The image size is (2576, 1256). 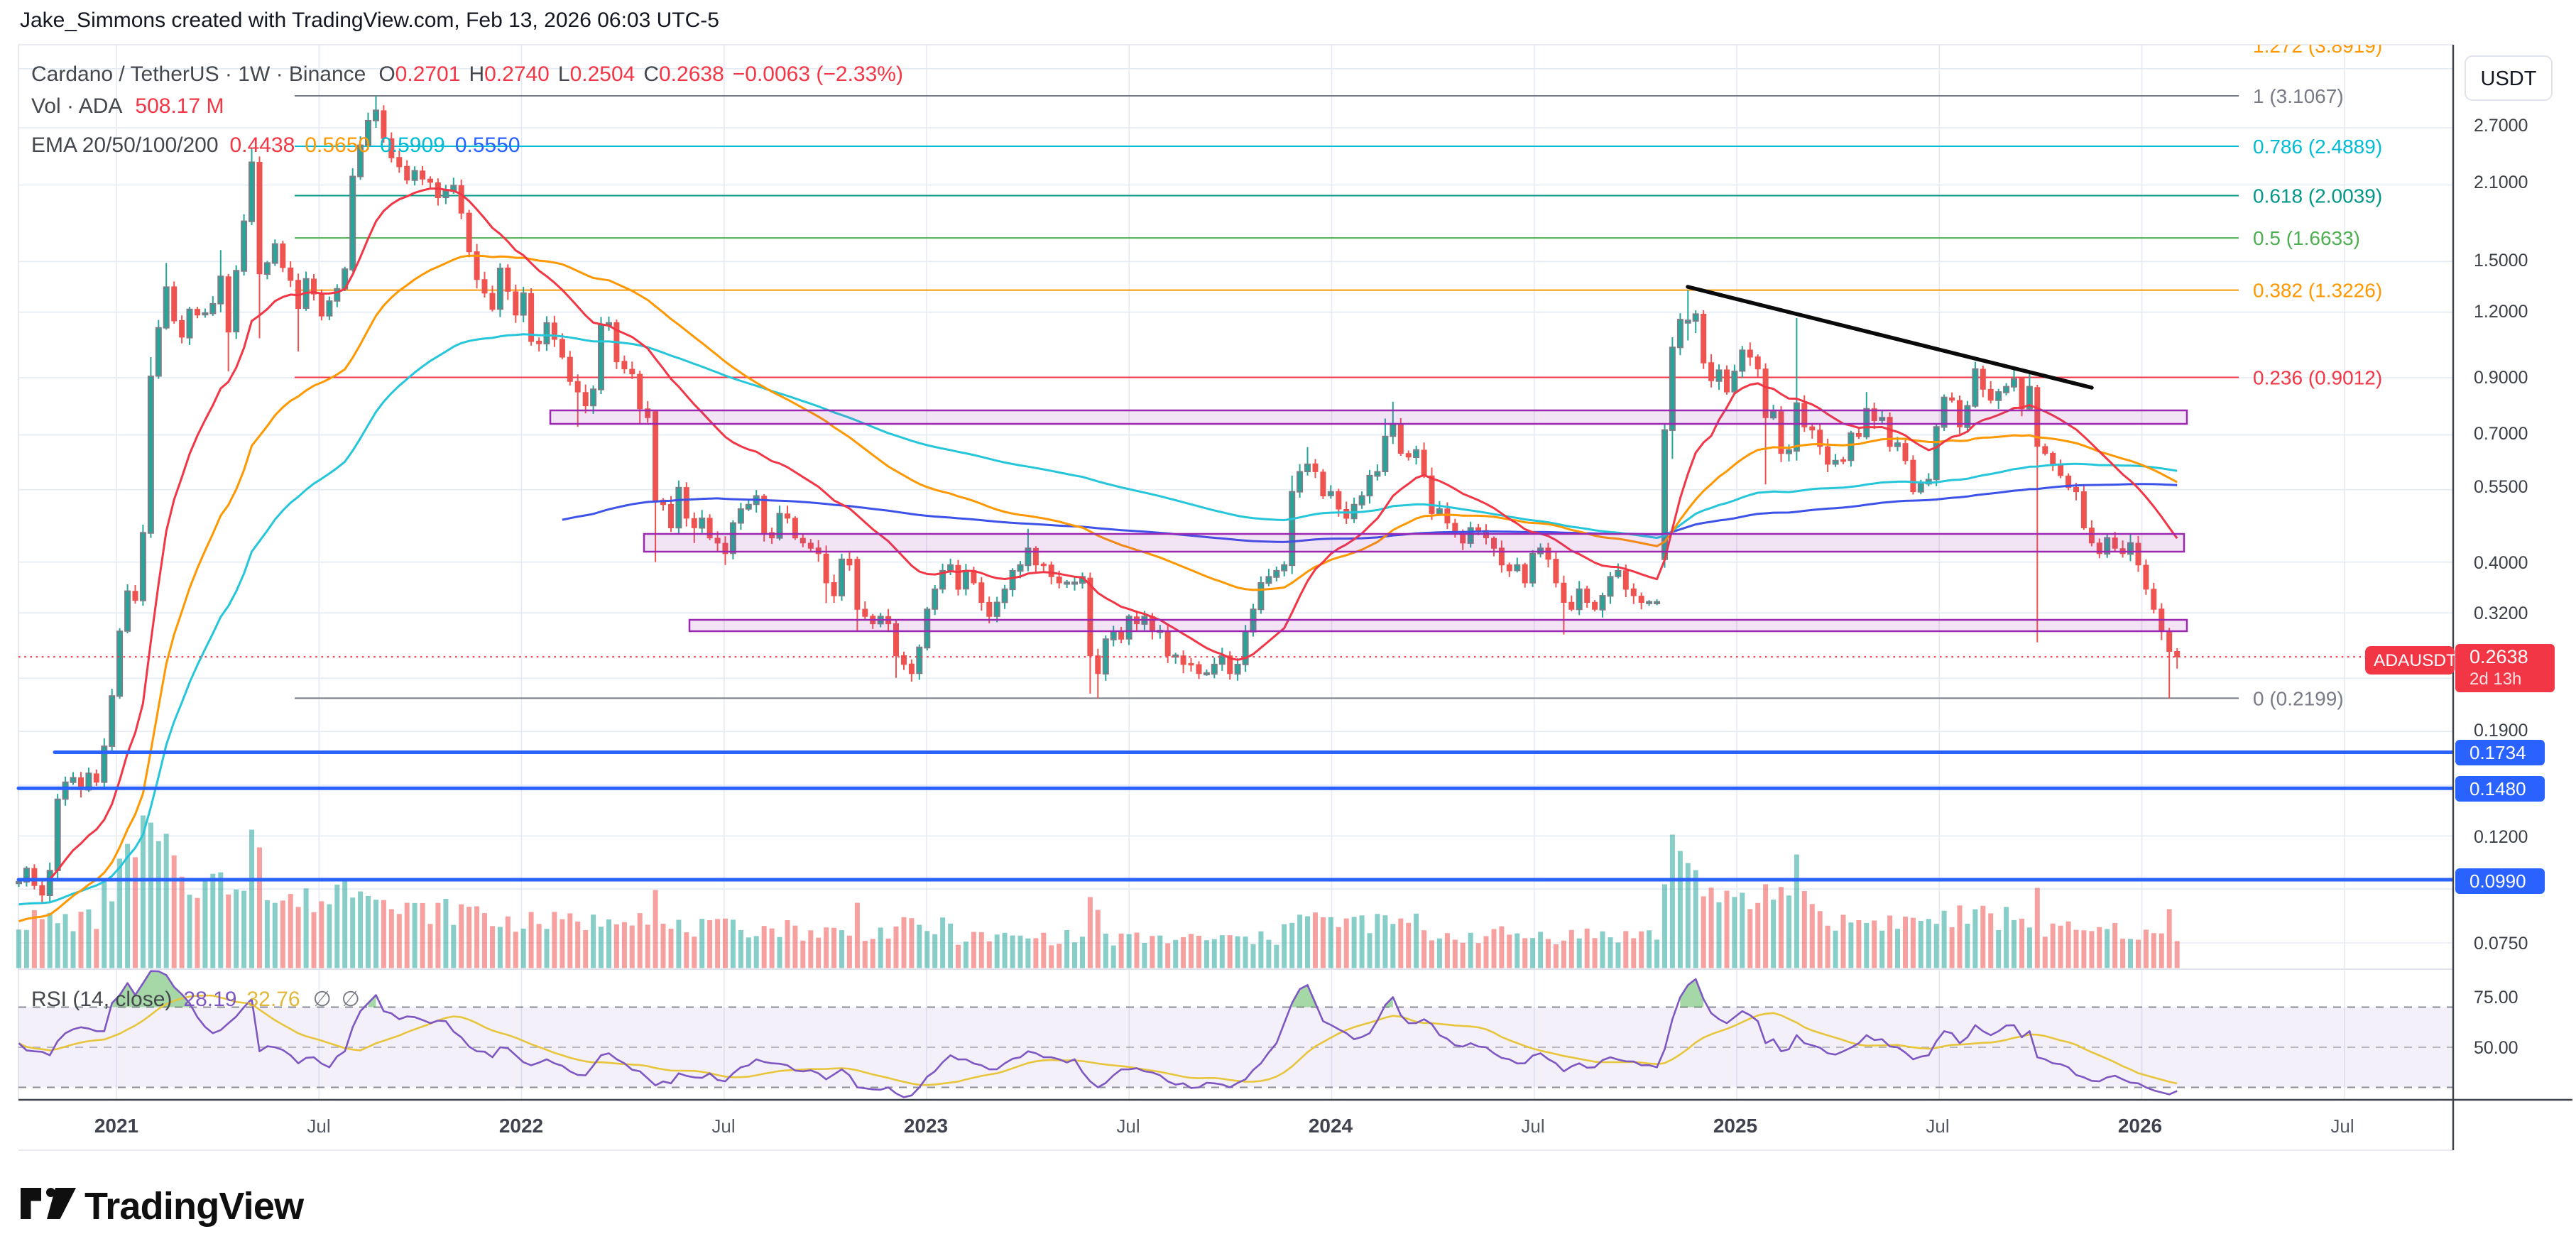 I want to click on svg-text: TradingView, so click(x=194, y=1206).